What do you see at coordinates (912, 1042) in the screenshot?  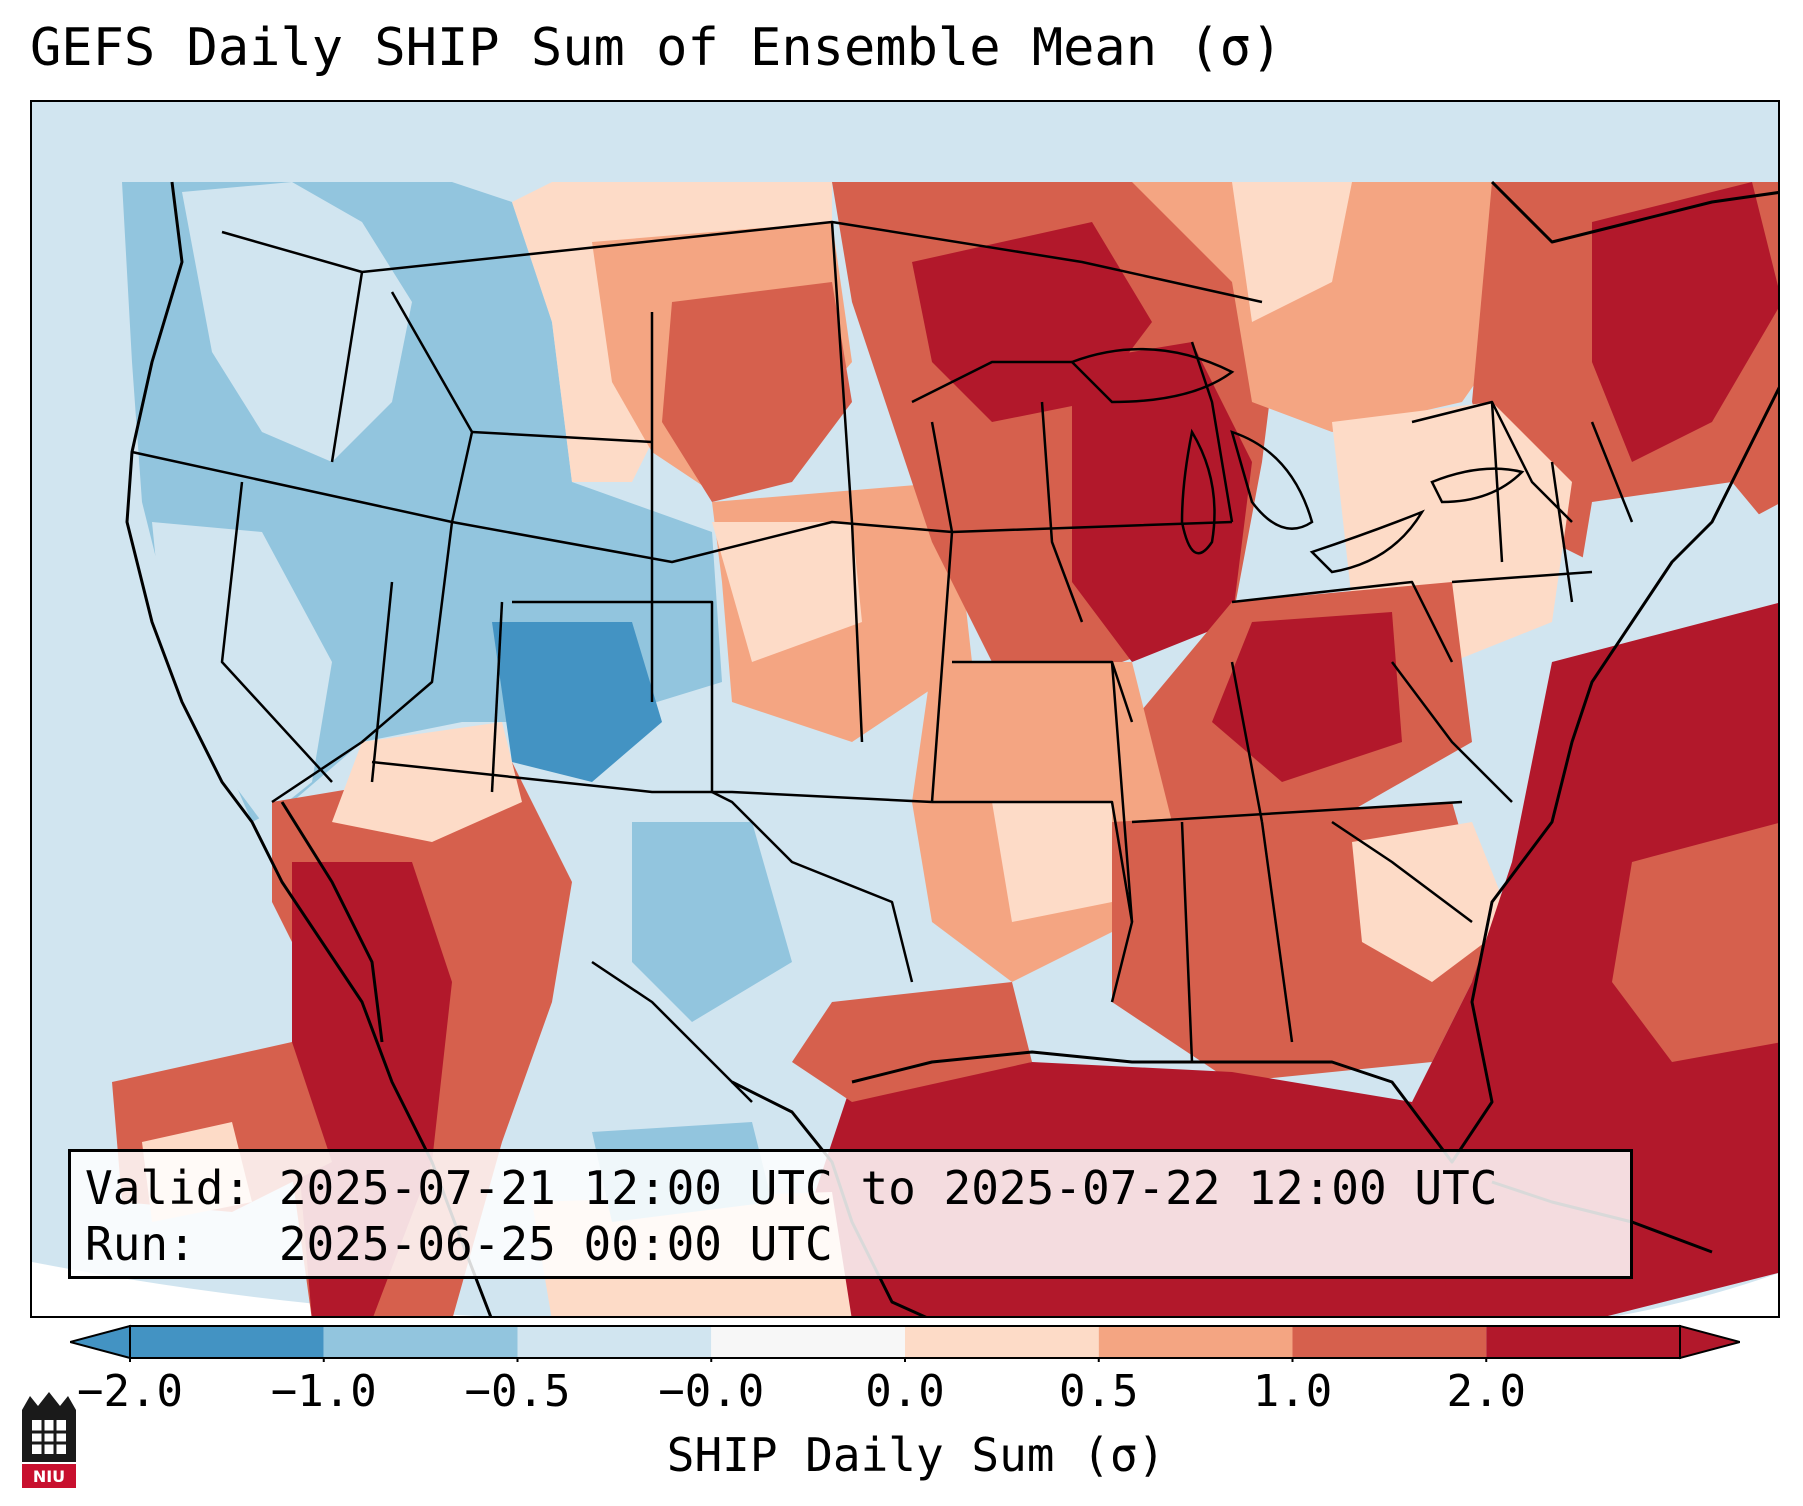 I see `texas-coast-warm` at bounding box center [912, 1042].